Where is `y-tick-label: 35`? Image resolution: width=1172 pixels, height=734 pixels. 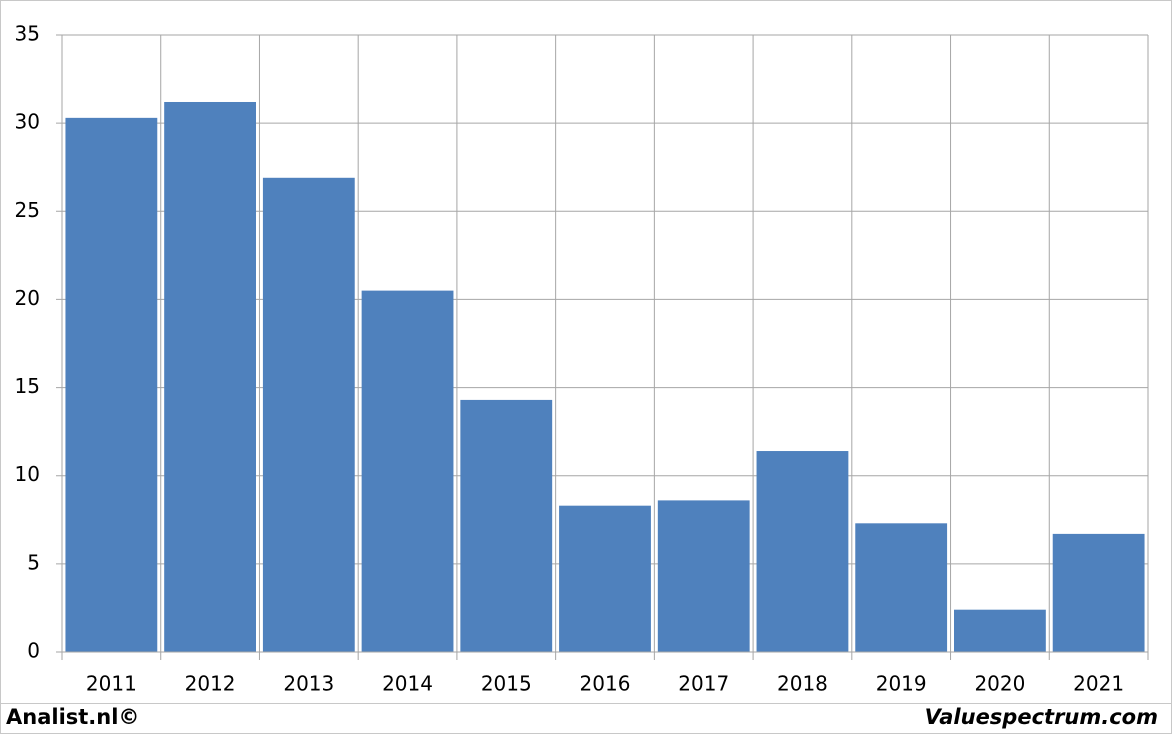 y-tick-label: 35 is located at coordinates (27, 34).